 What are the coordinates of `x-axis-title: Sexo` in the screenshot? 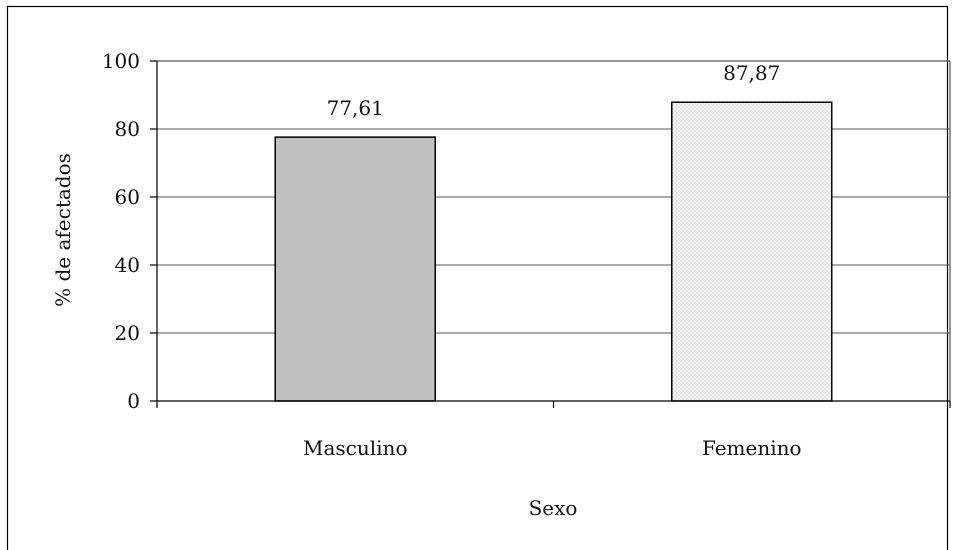 It's located at (553, 508).